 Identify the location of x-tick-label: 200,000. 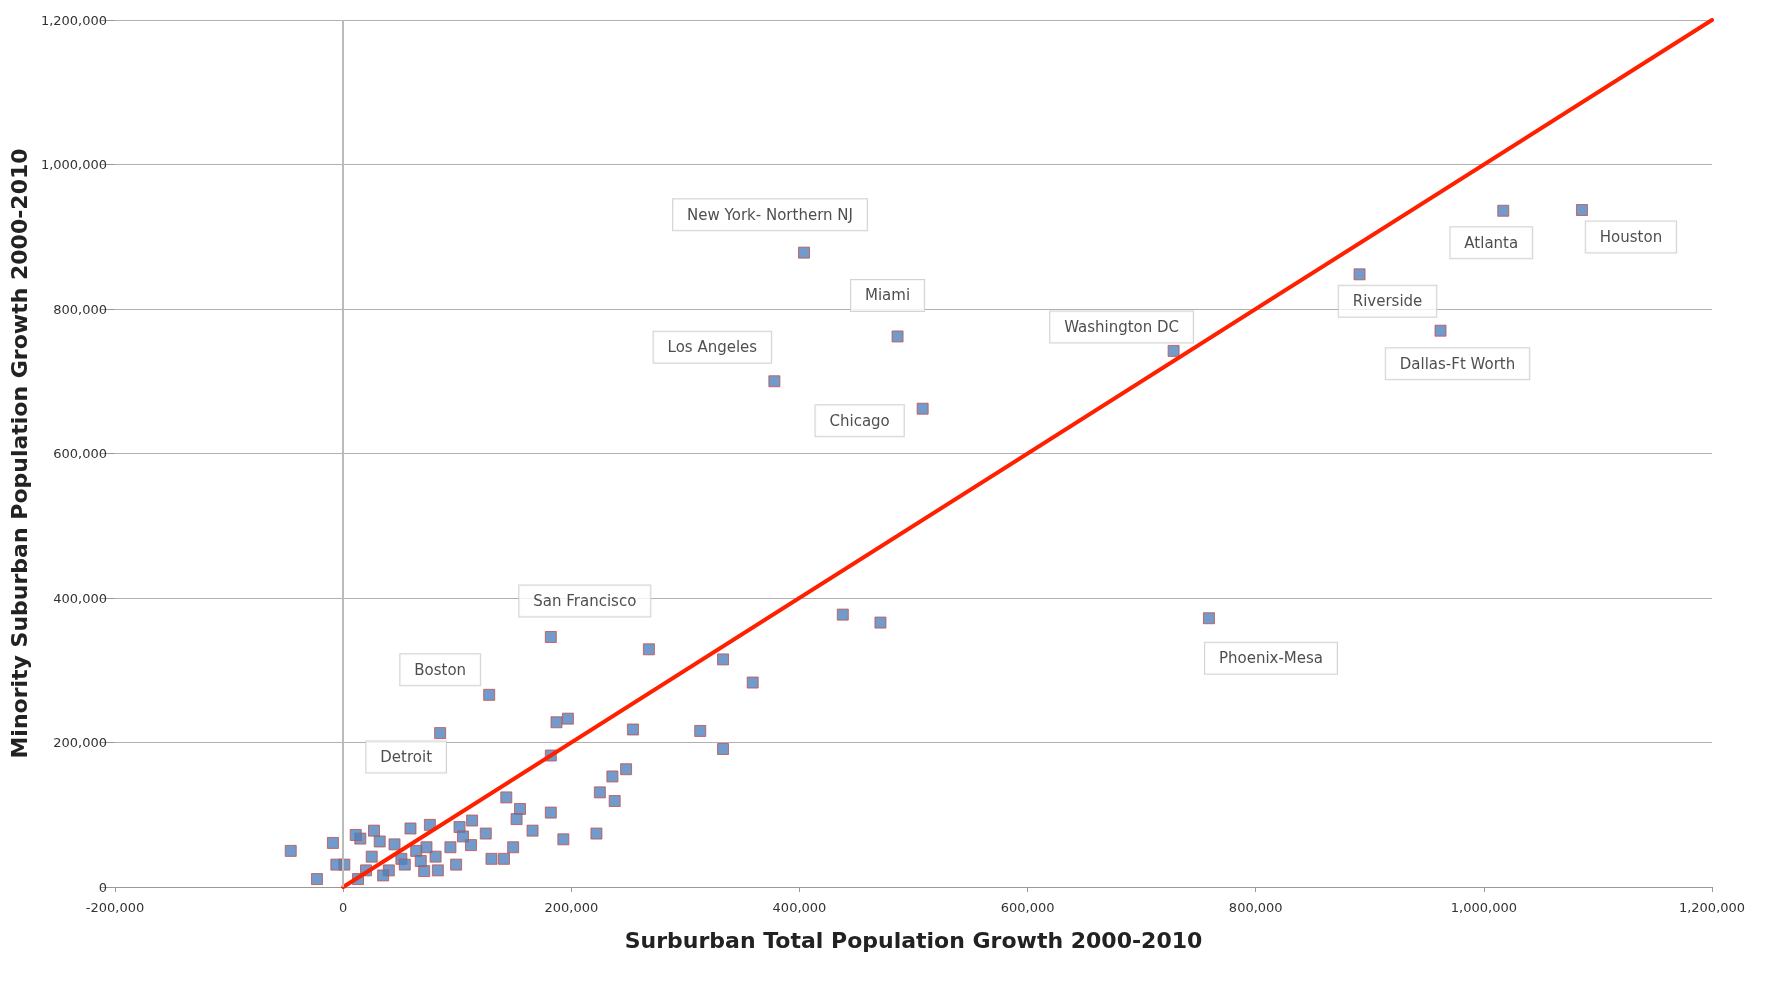
(571, 907).